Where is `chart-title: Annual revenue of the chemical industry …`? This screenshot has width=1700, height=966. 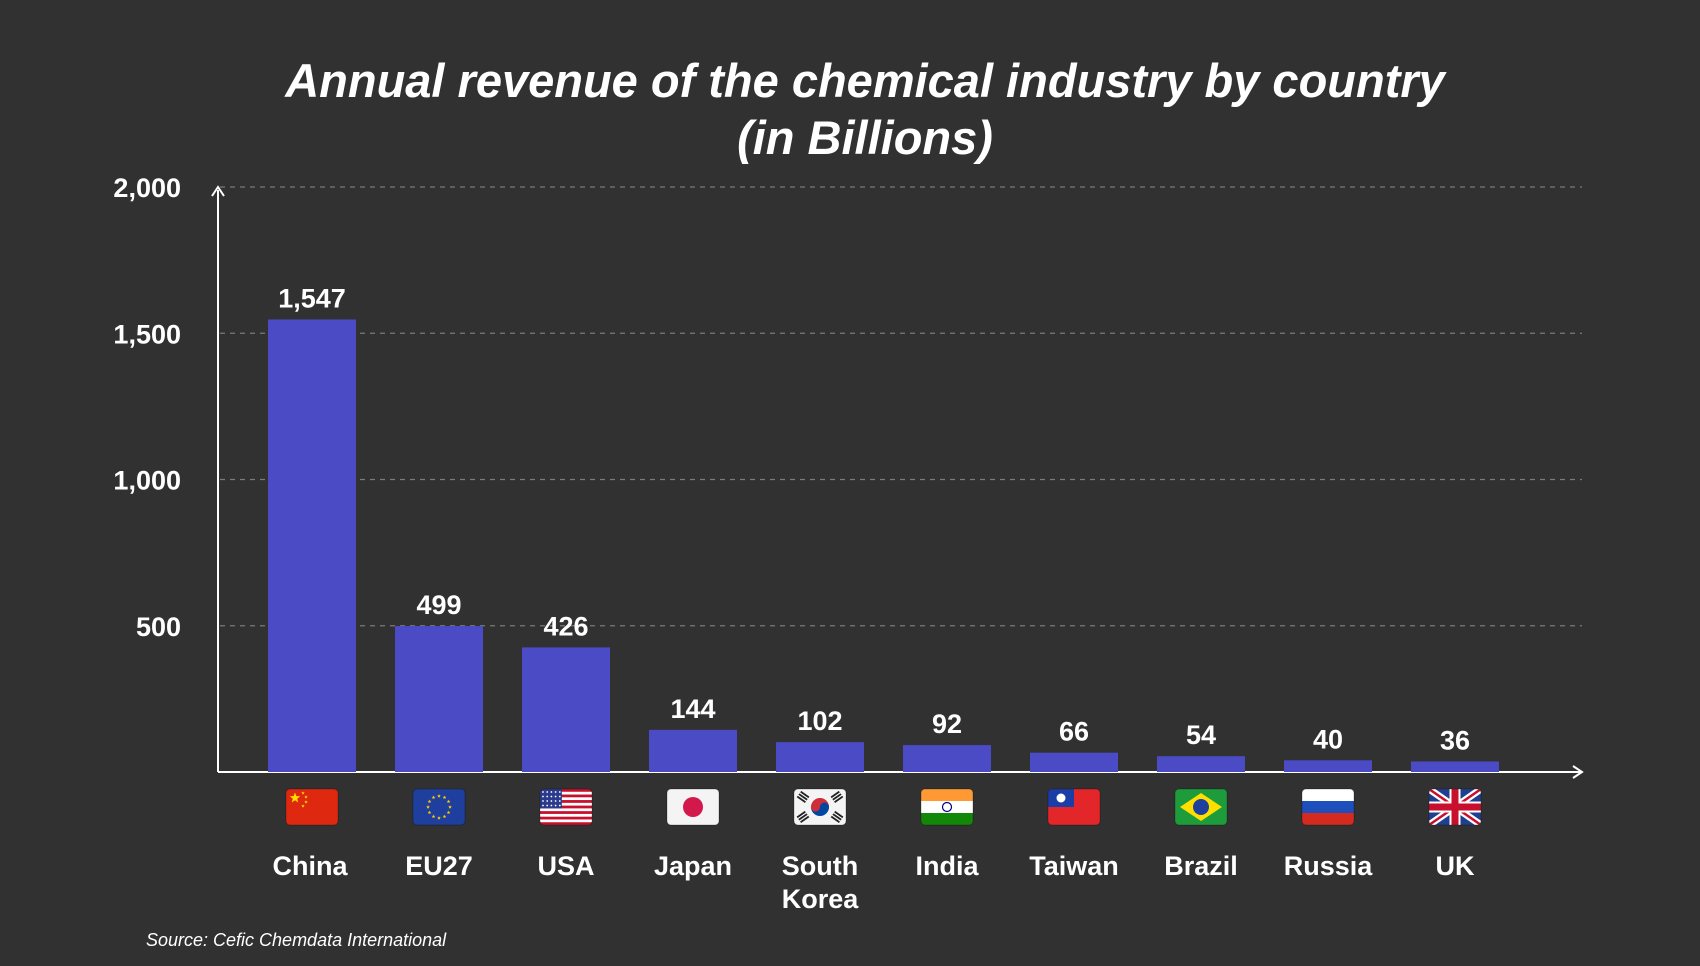 chart-title: Annual revenue of the chemical industry … is located at coordinates (850, 109).